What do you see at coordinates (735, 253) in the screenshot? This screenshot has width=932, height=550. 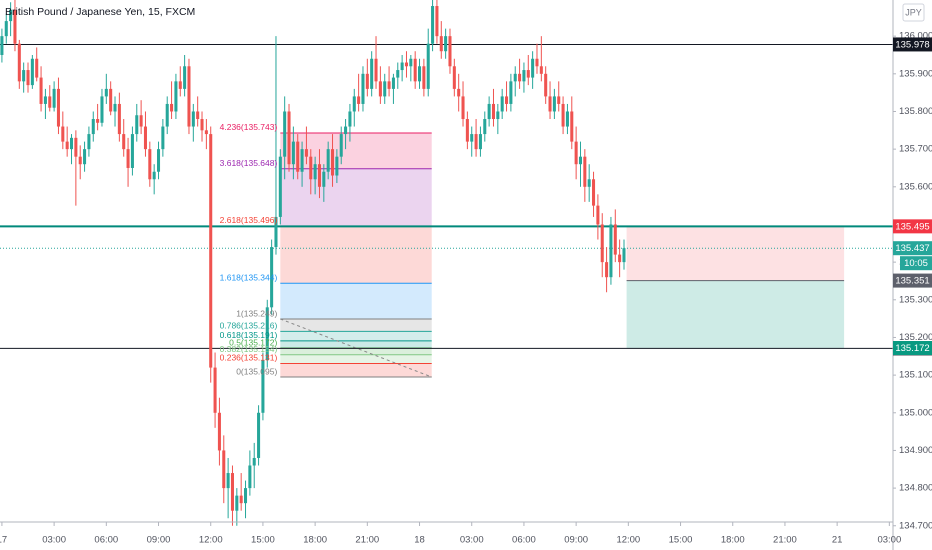 I see `position-stop-zone` at bounding box center [735, 253].